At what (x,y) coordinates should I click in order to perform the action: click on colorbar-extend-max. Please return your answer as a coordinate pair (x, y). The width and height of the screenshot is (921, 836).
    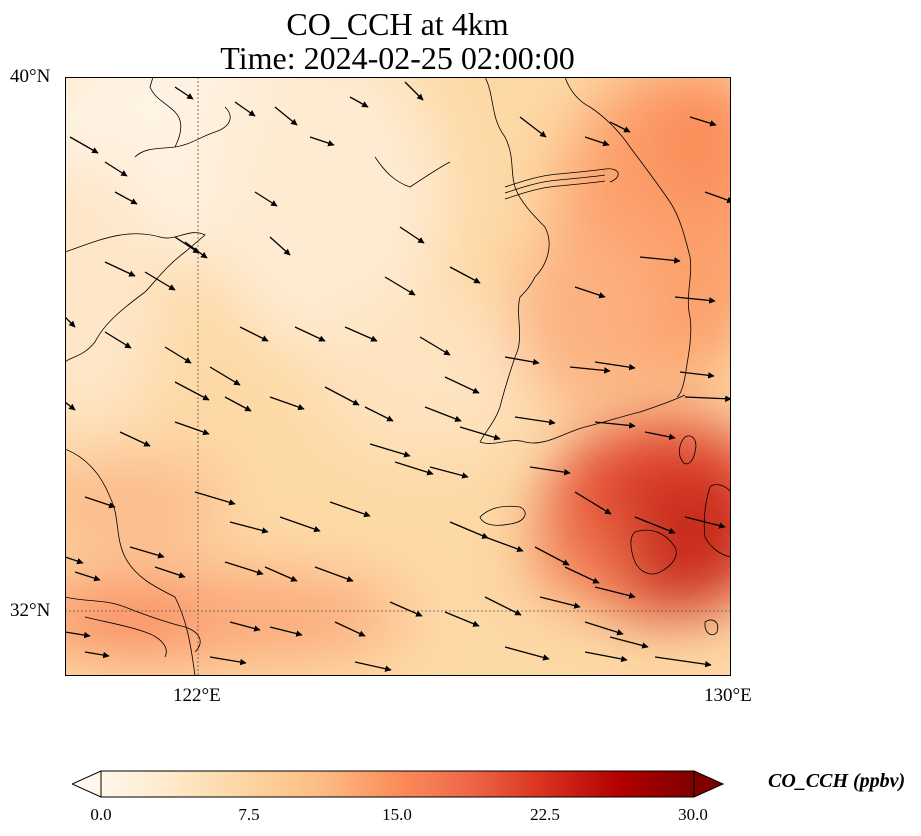
    Looking at the image, I should click on (708, 784).